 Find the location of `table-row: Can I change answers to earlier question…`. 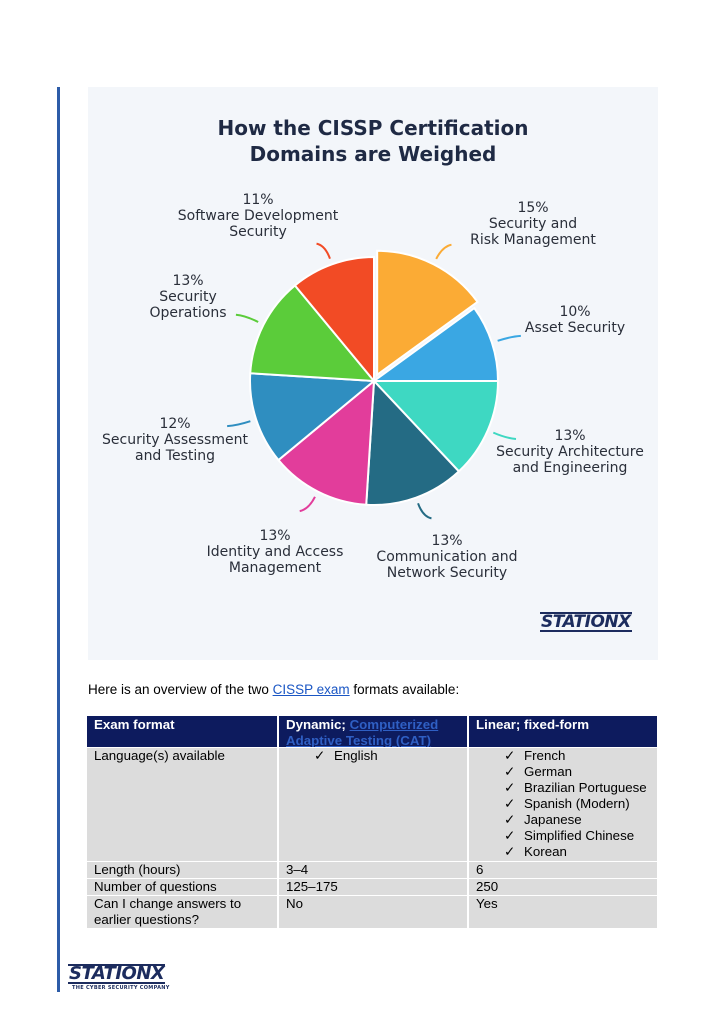

table-row: Can I change answers to earlier question… is located at coordinates (373, 911).